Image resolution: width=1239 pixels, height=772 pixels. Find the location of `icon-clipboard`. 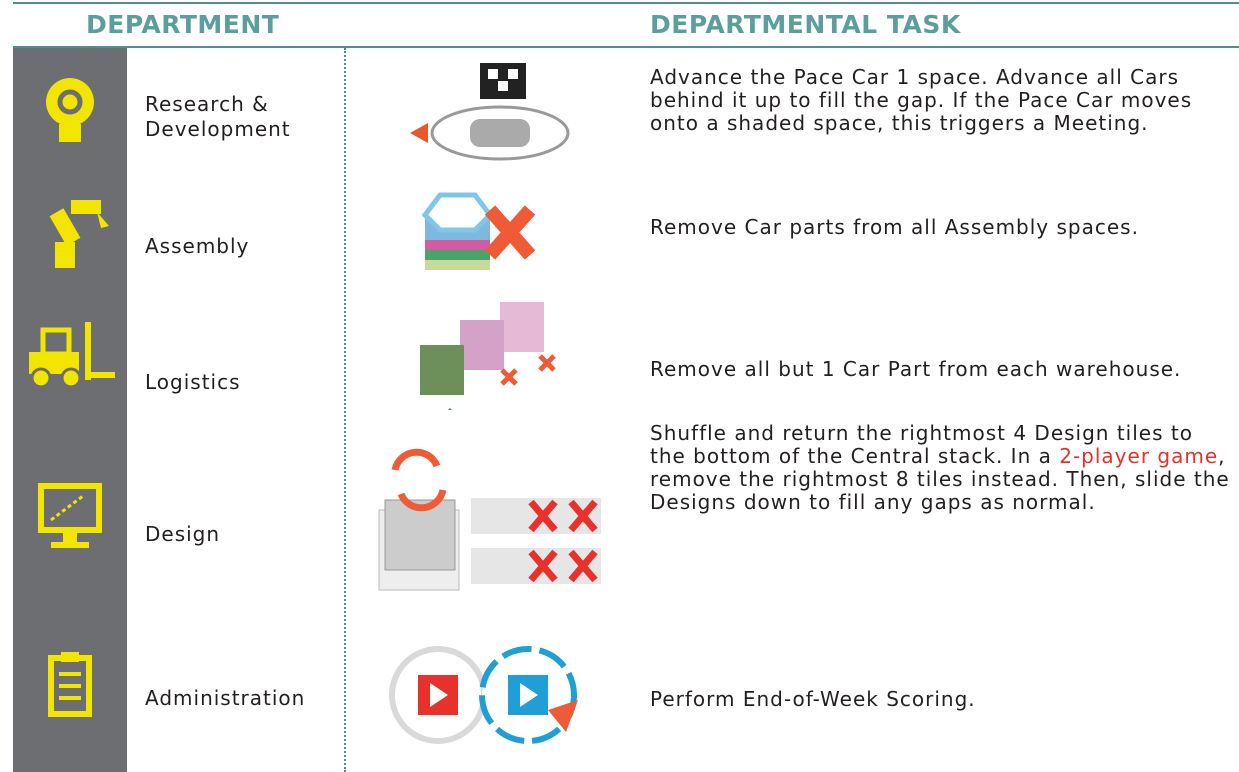

icon-clipboard is located at coordinates (70, 684).